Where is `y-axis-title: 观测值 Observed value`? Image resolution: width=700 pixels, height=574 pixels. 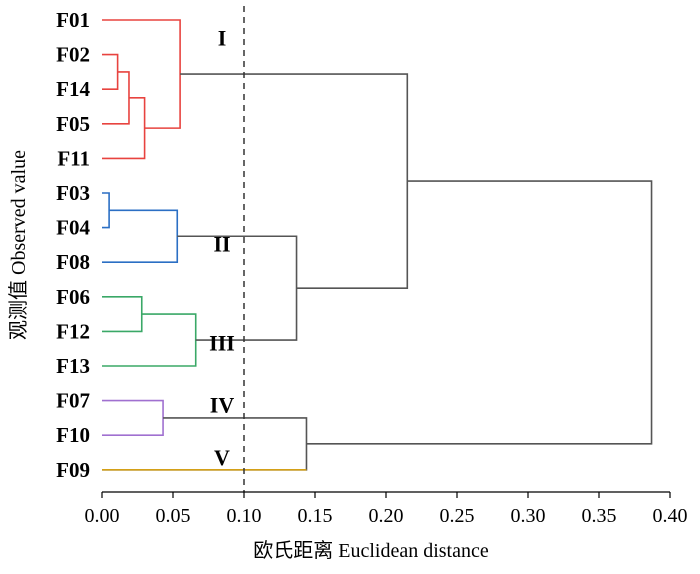 y-axis-title: 观测值 Observed value is located at coordinates (18, 245).